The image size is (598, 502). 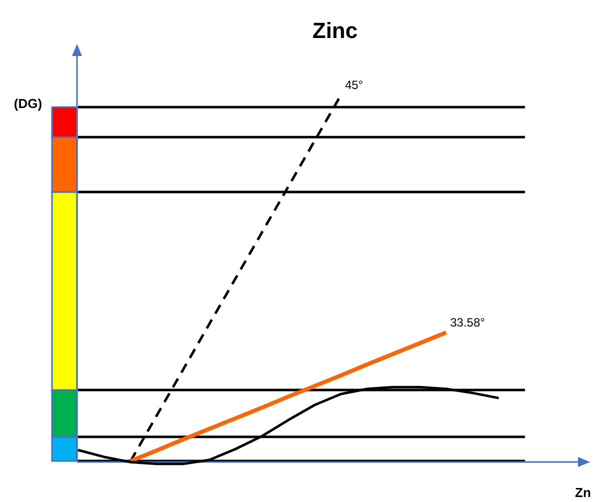 I want to click on chart-title: Zinc, so click(x=335, y=30).